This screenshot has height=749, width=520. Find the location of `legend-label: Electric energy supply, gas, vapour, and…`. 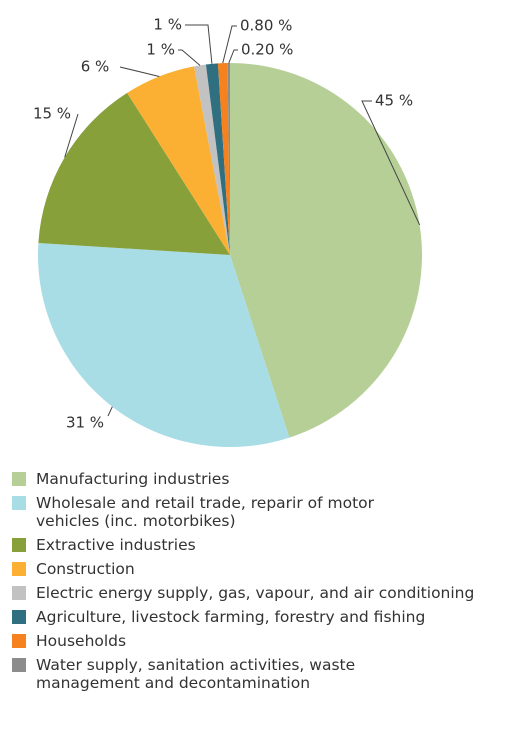

legend-label: Electric energy supply, gas, vapour, and… is located at coordinates (255, 593).